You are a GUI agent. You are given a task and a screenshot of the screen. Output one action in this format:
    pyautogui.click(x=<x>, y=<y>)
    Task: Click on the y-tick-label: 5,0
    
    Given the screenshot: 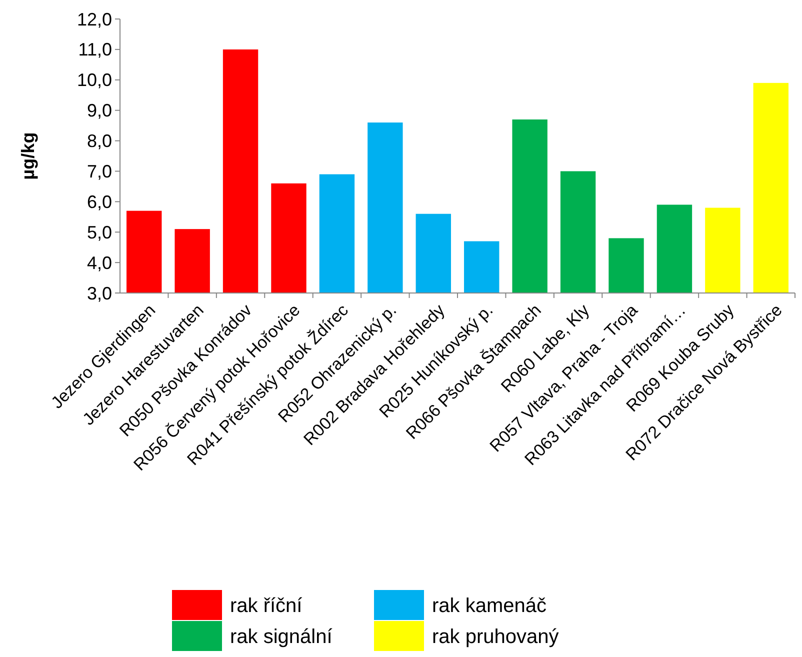 What is the action you would take?
    pyautogui.click(x=99, y=232)
    